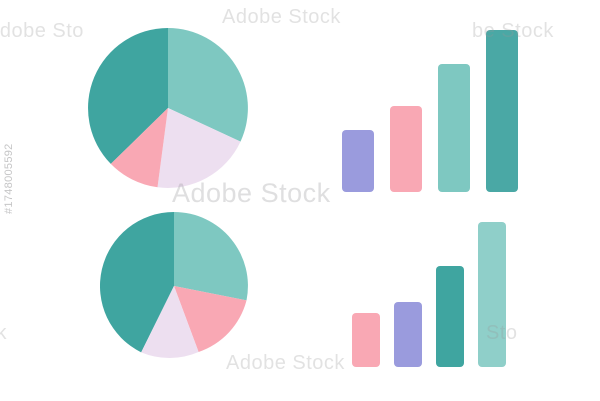  What do you see at coordinates (42, 31) in the screenshot?
I see `watermark-tile: Adobe Sto` at bounding box center [42, 31].